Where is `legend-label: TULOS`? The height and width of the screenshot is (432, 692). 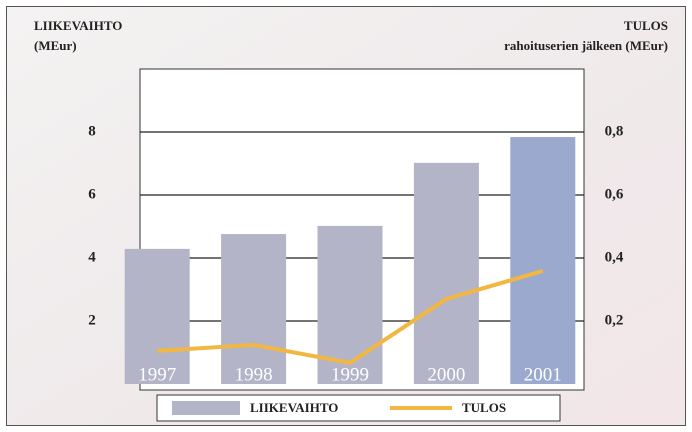 legend-label: TULOS is located at coordinates (484, 407).